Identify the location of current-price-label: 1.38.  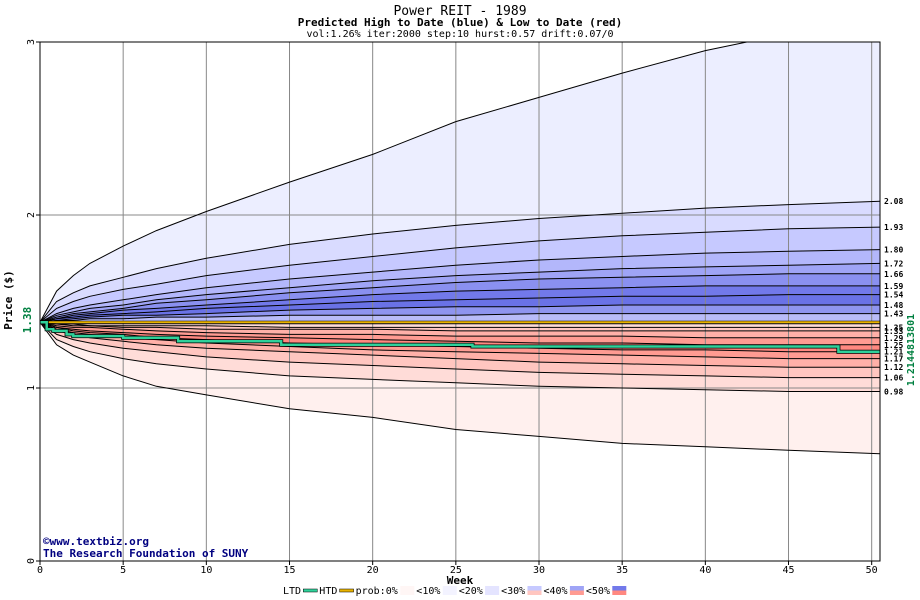
(27, 320).